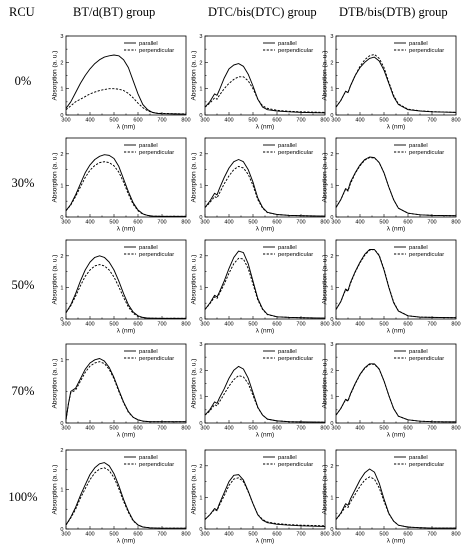  What do you see at coordinates (23, 285) in the screenshot?
I see `row-label-50: 50%` at bounding box center [23, 285].